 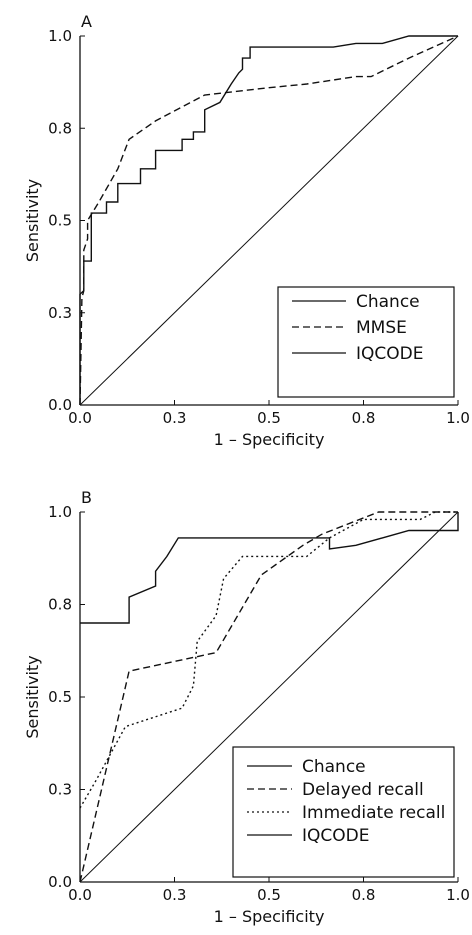 What do you see at coordinates (363, 790) in the screenshot?
I see `legend-entry-label: Delayed recall` at bounding box center [363, 790].